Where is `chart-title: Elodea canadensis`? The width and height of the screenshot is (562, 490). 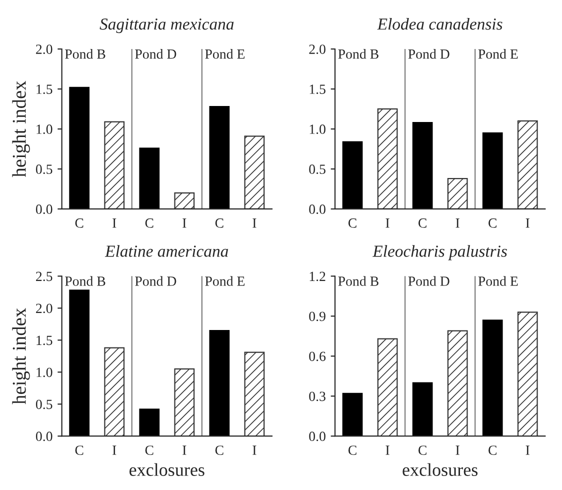
chart-title: Elodea canadensis is located at coordinates (439, 24).